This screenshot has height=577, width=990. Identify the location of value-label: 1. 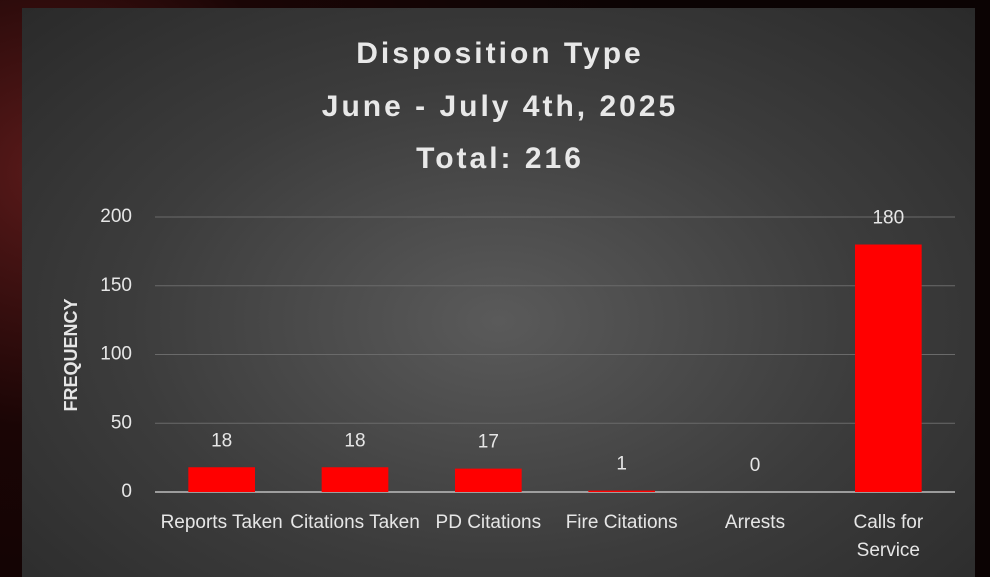
(621, 464).